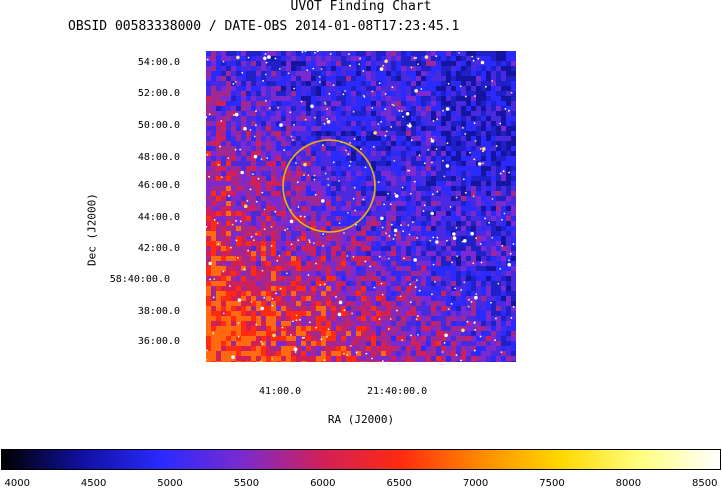 This screenshot has width=722, height=489. I want to click on colorbar-tick-label: 4000, so click(17, 483).